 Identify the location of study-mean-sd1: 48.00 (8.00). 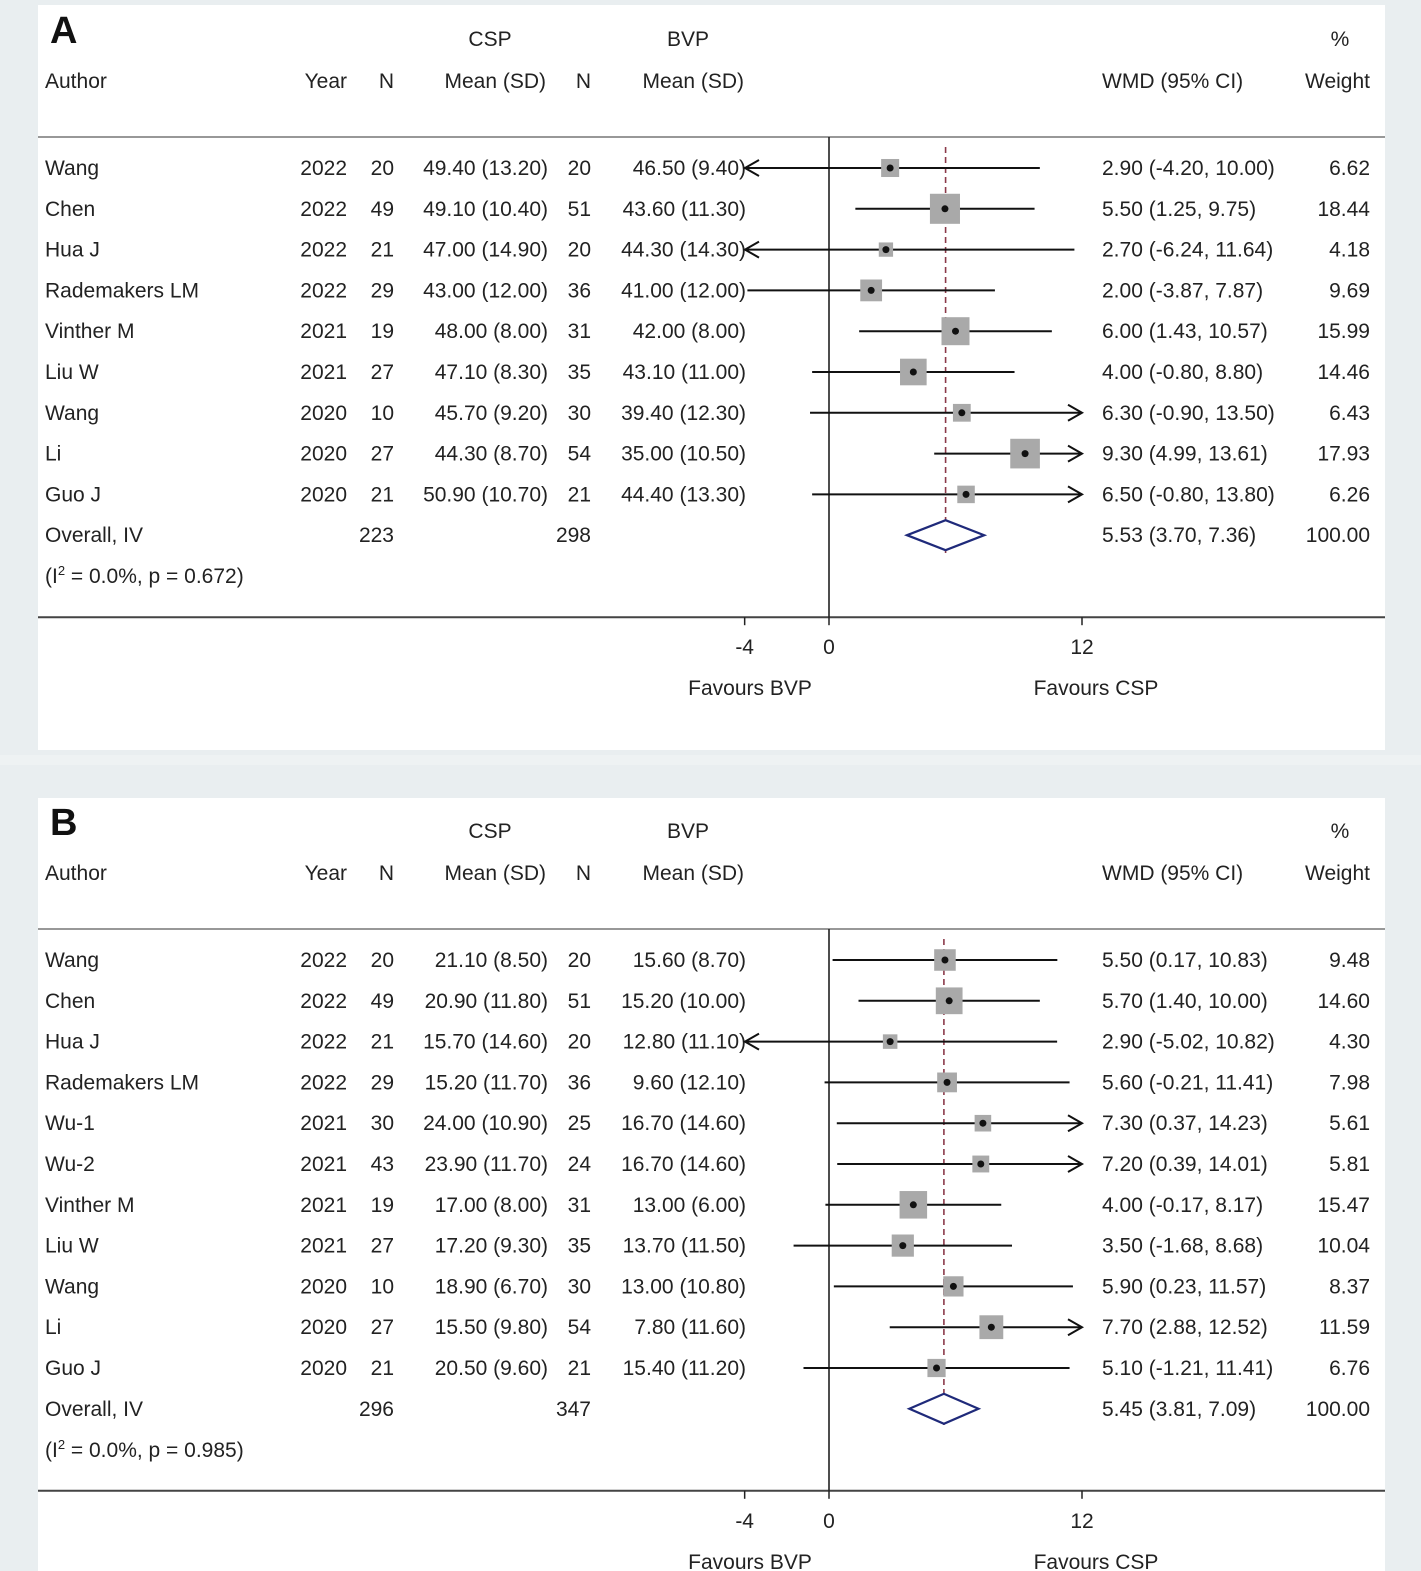
(491, 331).